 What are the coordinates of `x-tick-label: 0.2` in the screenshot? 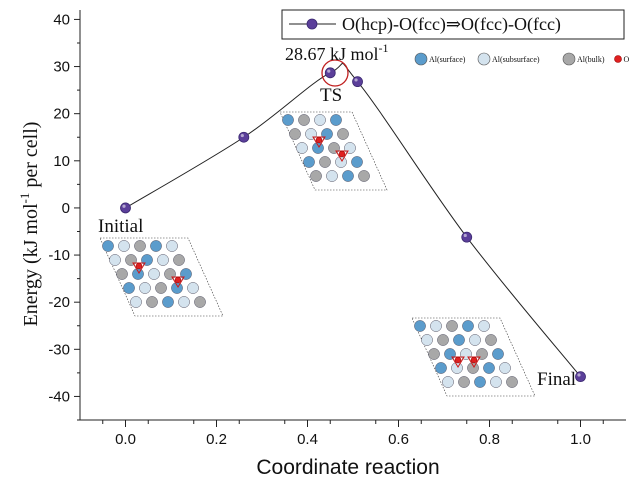 It's located at (216, 439).